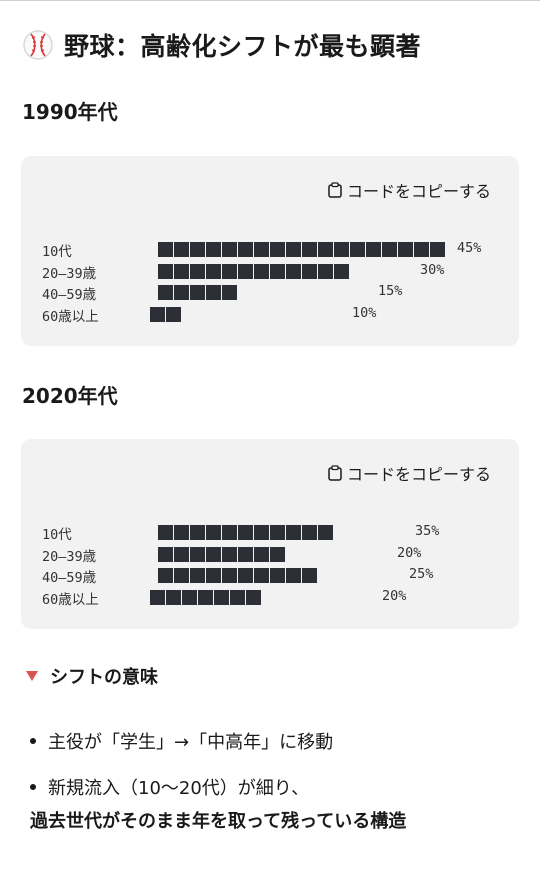 Image resolution: width=540 pixels, height=869 pixels. What do you see at coordinates (69, 273) in the screenshot?
I see `bar-label: 20–39歳` at bounding box center [69, 273].